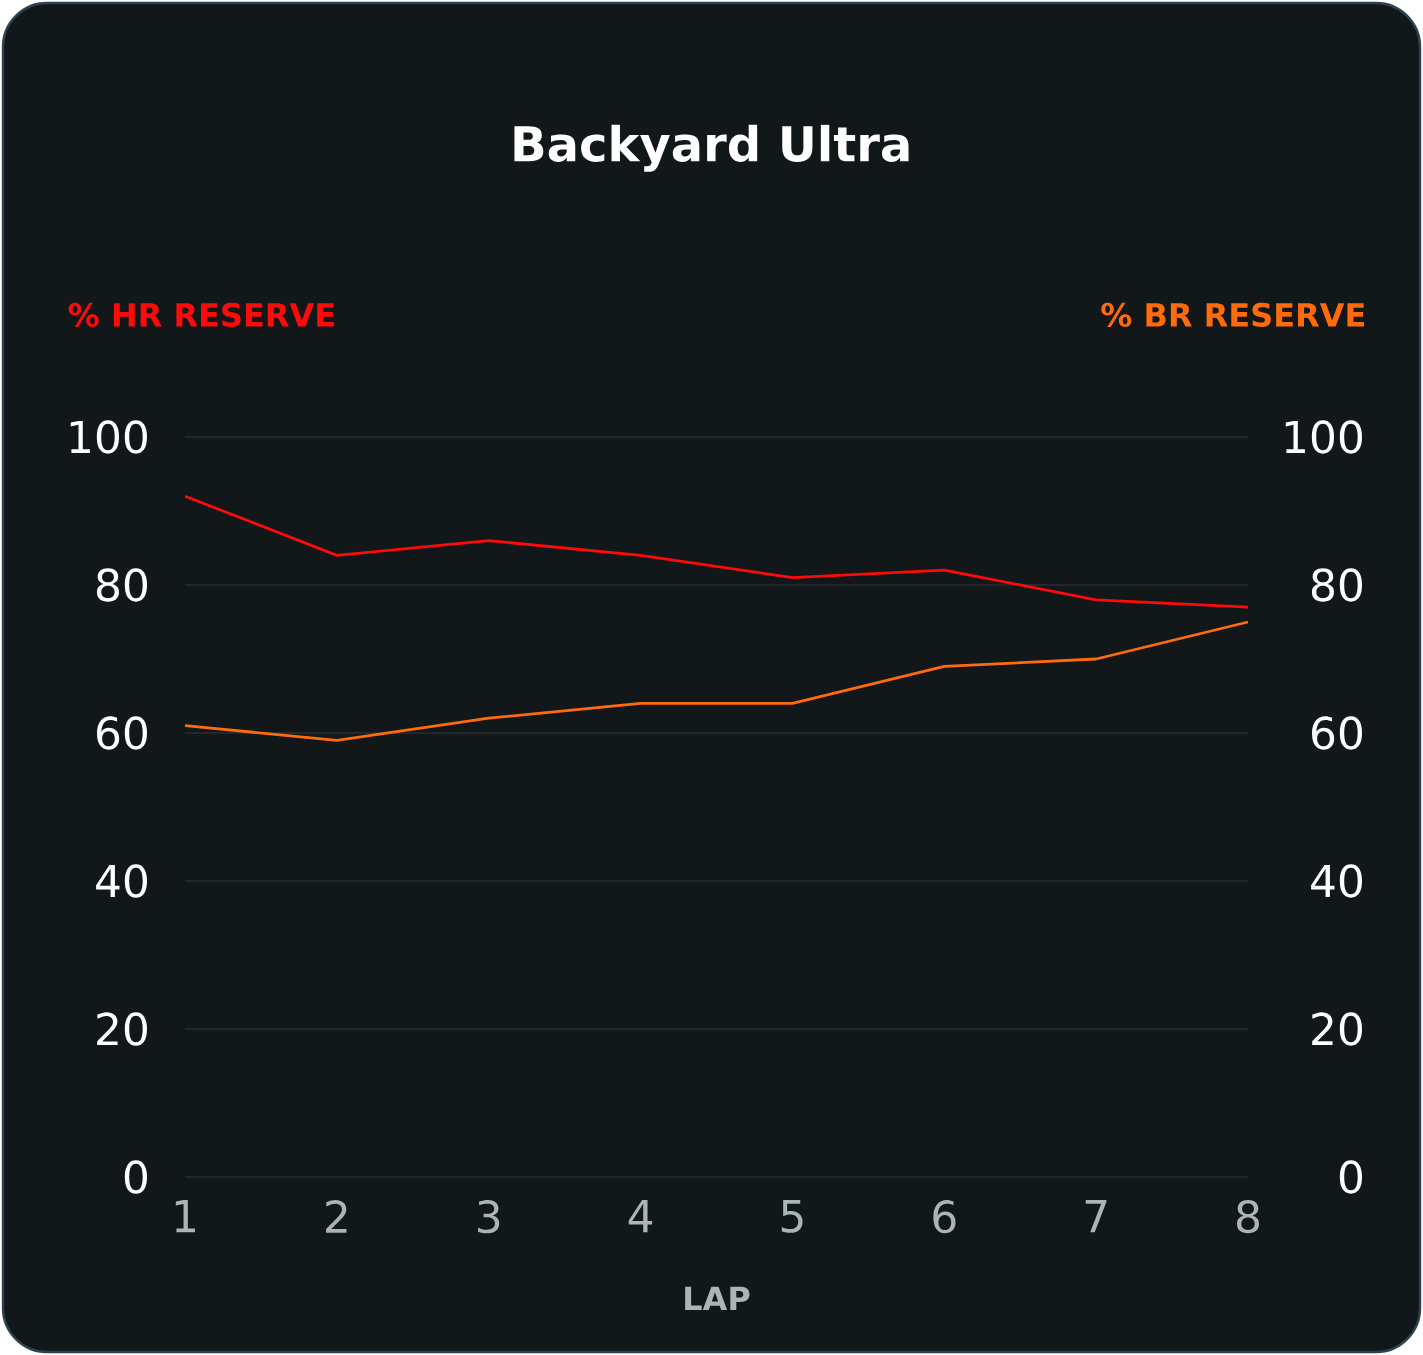  What do you see at coordinates (1336, 881) in the screenshot?
I see `y2-tick-label: 40` at bounding box center [1336, 881].